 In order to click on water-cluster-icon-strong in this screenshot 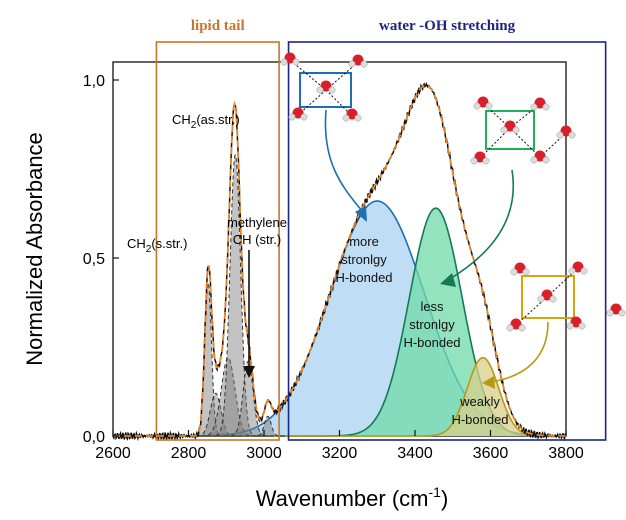, I will do `click(324, 87)`.